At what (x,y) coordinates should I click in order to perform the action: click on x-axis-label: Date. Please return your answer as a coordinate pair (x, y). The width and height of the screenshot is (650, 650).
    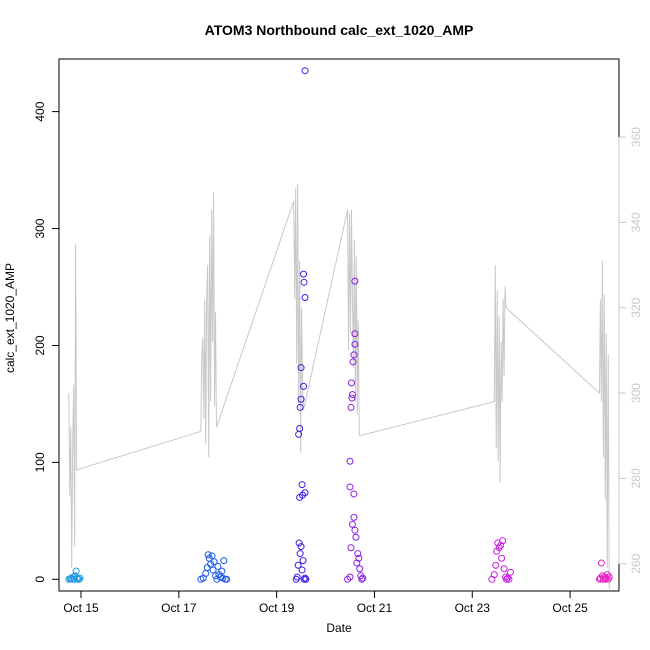
    Looking at the image, I should click on (339, 628).